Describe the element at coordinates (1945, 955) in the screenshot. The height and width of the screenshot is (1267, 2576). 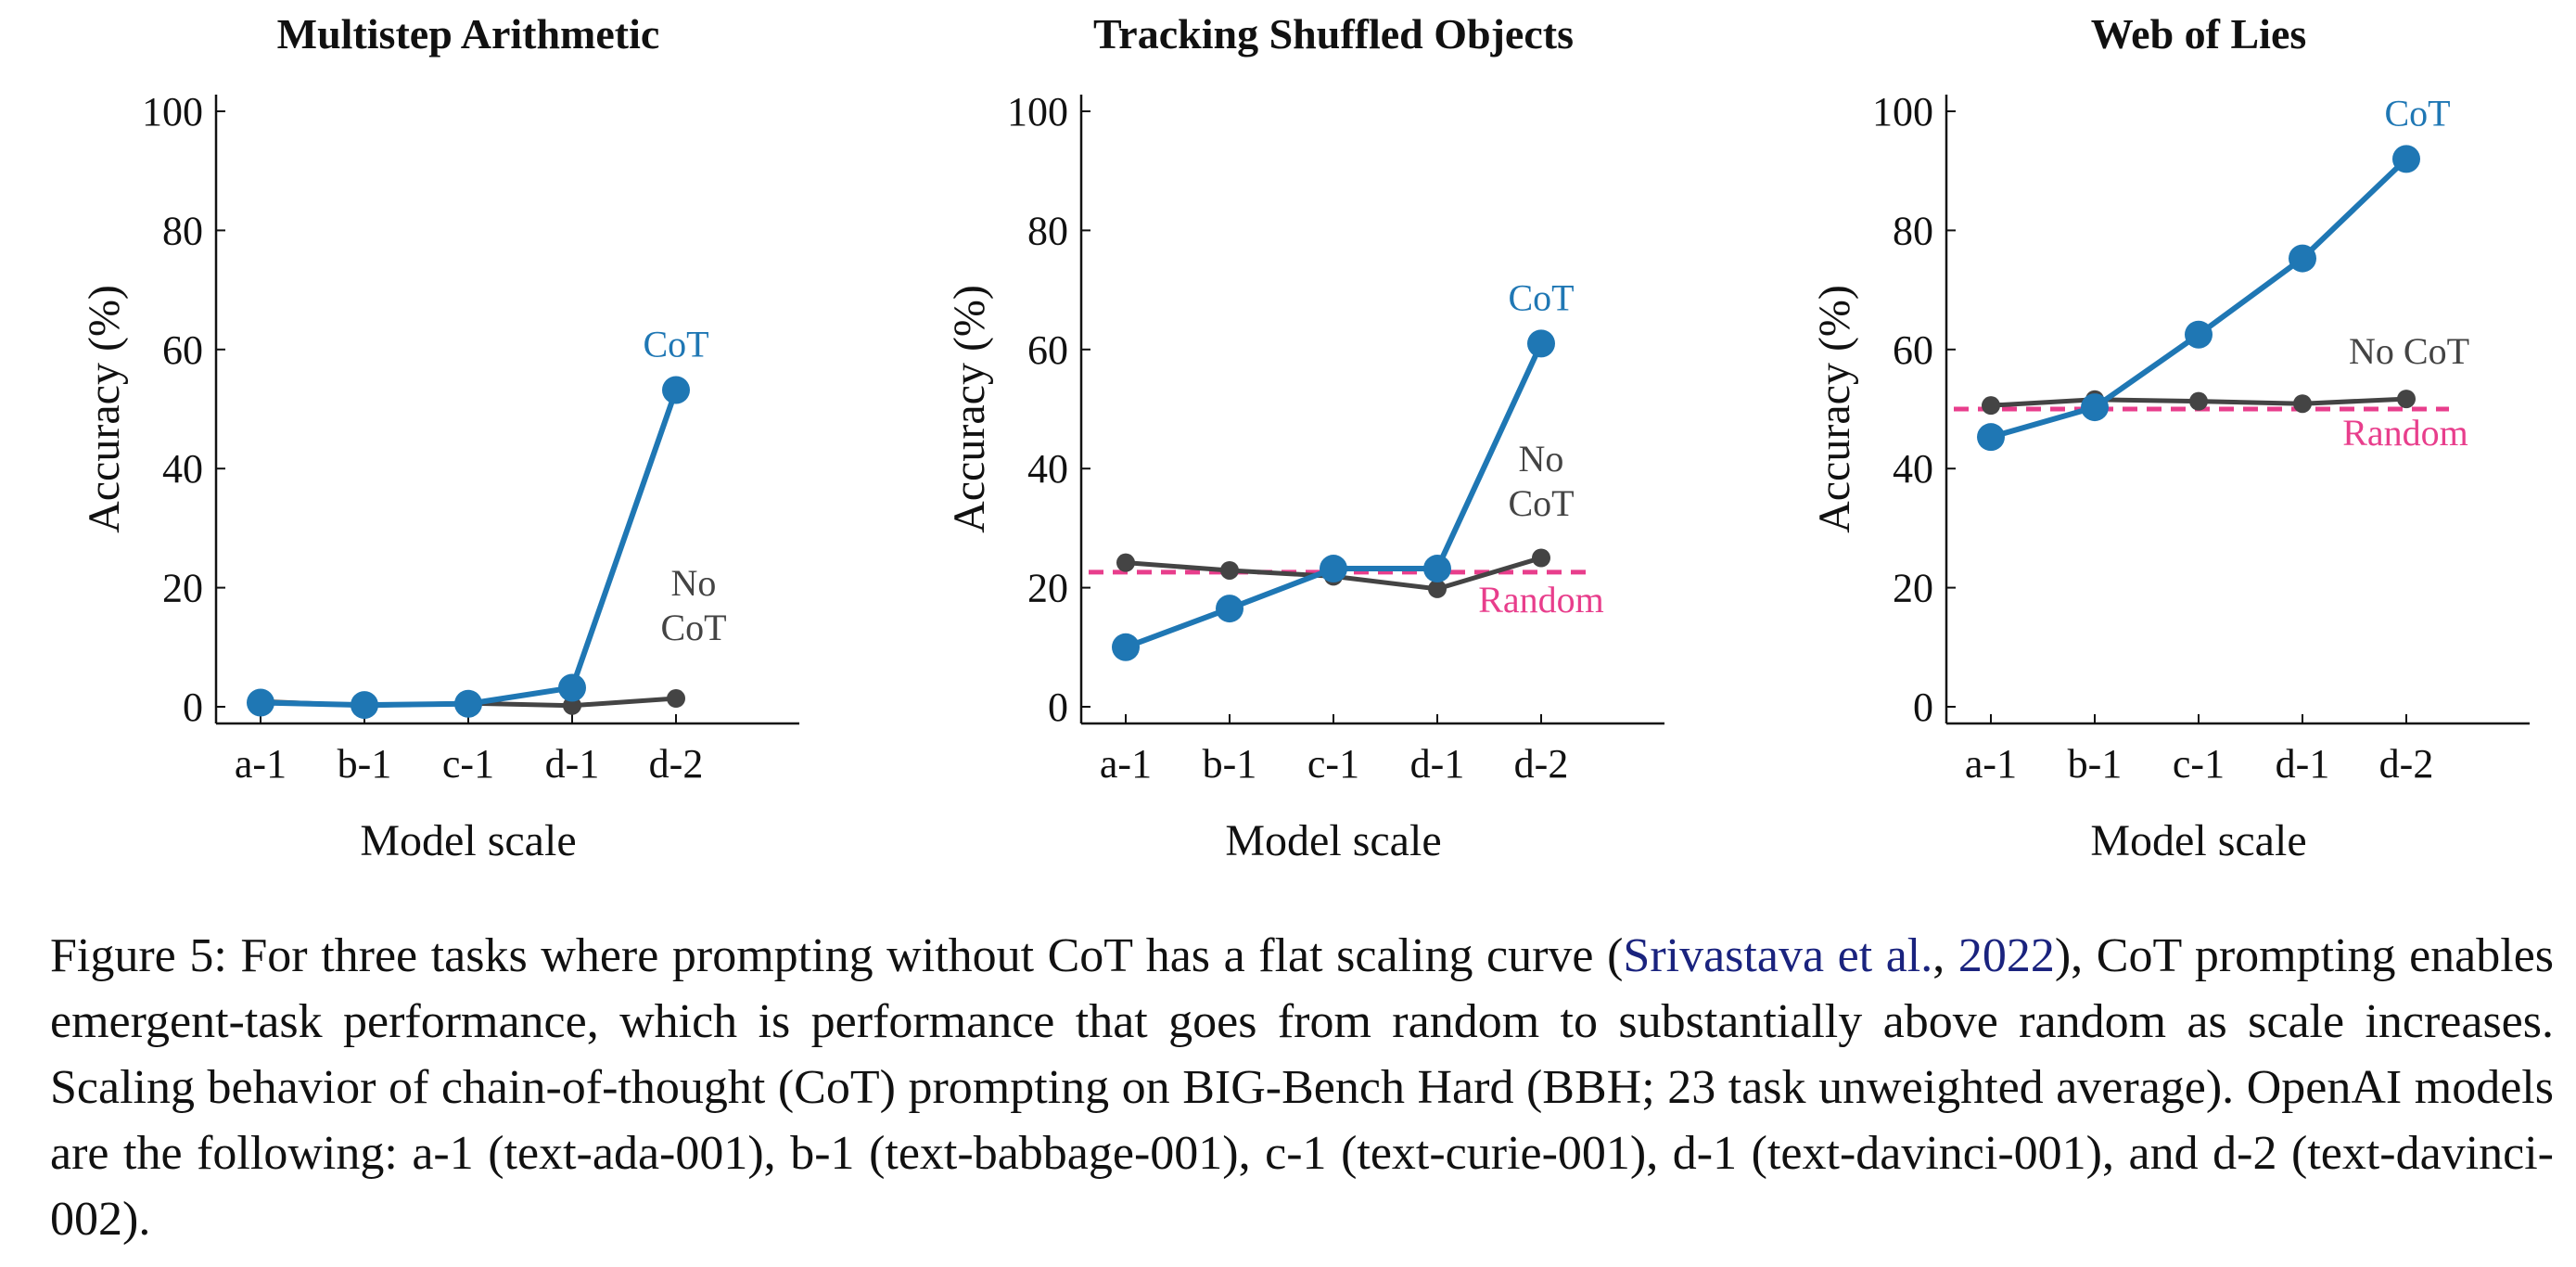
I see `caption-cite-sep: ,` at that location.